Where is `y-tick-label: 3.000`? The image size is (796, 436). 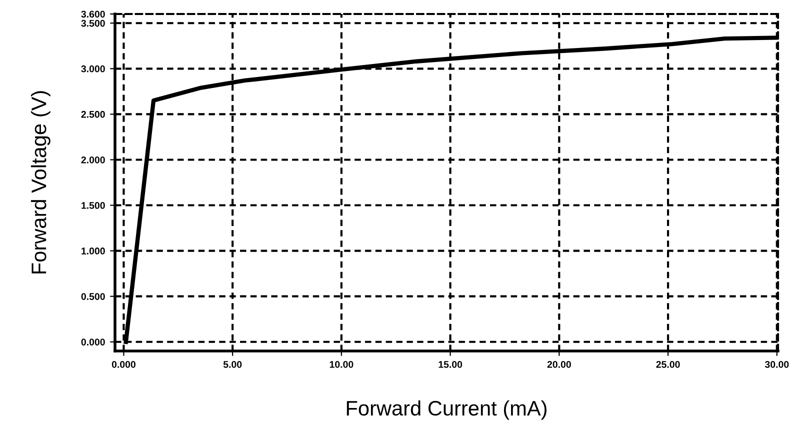 y-tick-label: 3.000 is located at coordinates (93, 68).